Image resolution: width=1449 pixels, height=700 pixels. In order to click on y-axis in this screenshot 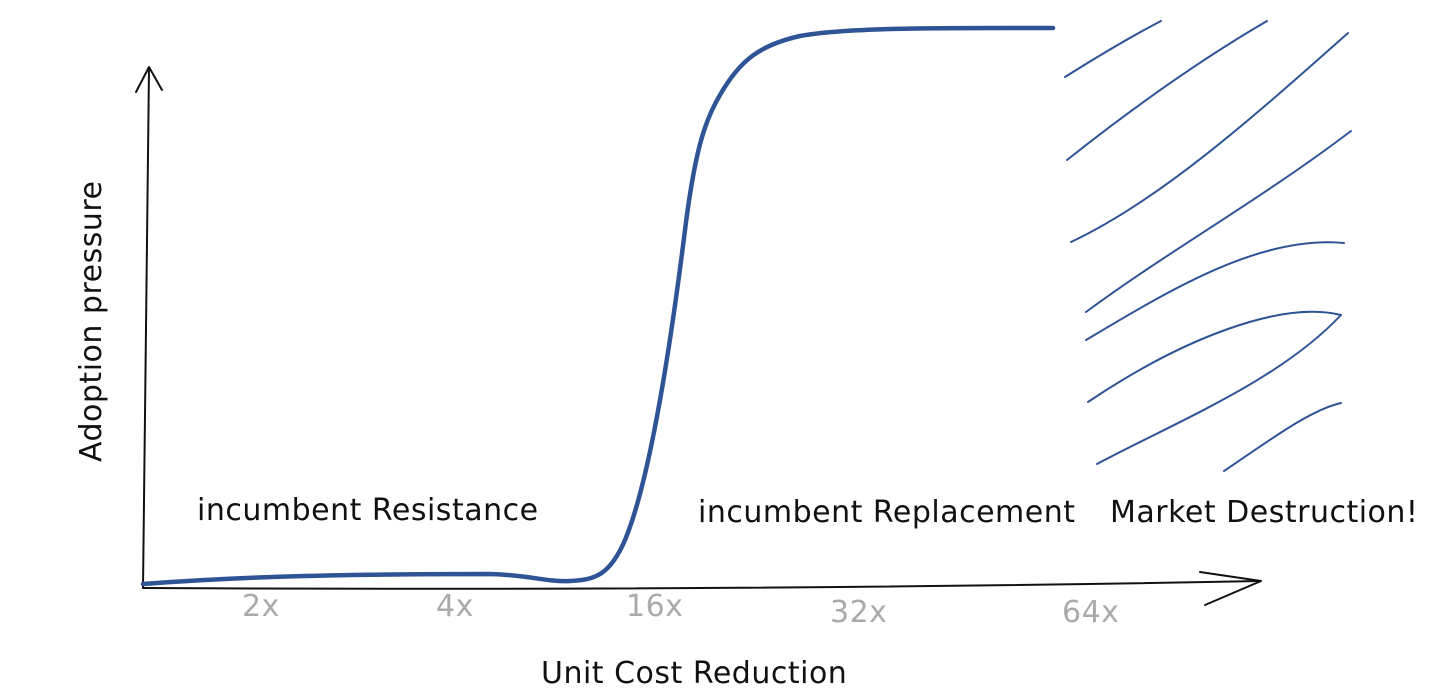, I will do `click(146, 328)`.